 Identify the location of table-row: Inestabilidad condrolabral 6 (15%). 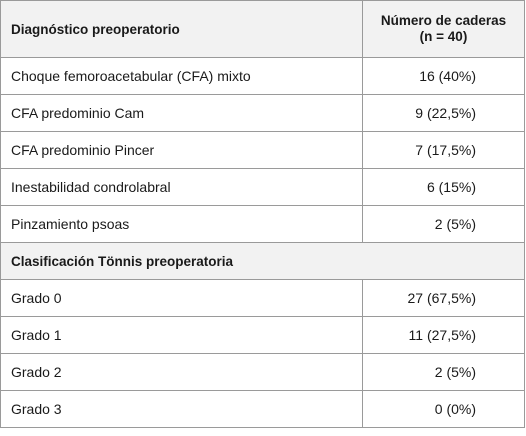
(262, 187).